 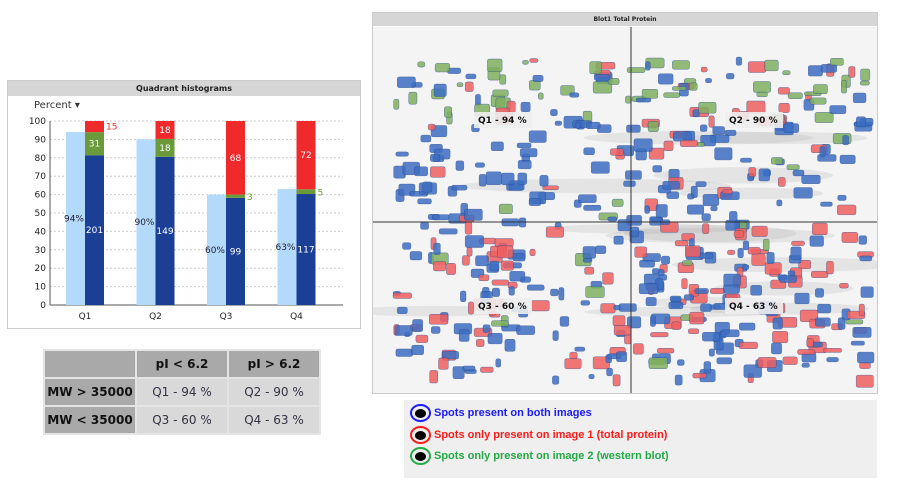 I want to click on cell: Q1 - 94 %, so click(x=182, y=392).